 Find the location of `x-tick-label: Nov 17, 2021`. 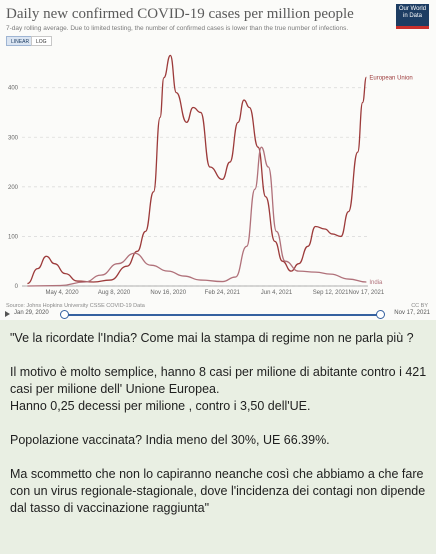

x-tick-label: Nov 17, 2021 is located at coordinates (367, 293).